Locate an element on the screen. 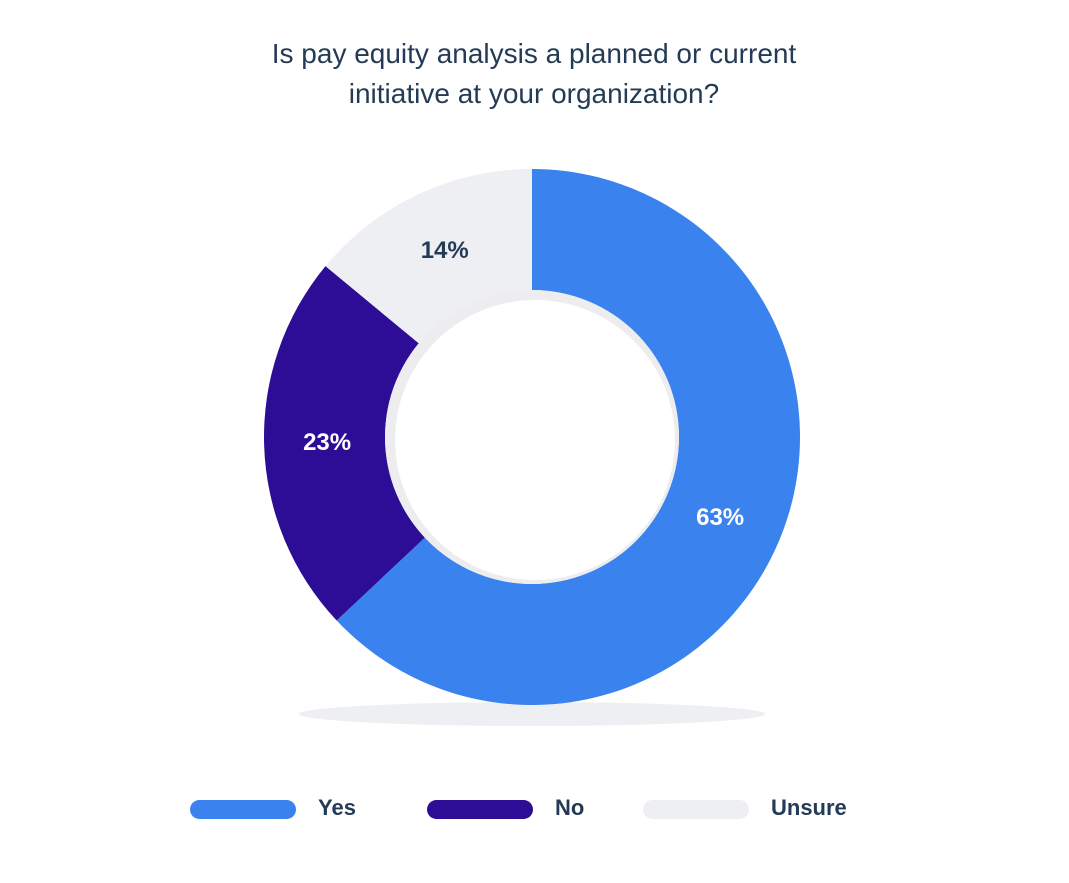 This screenshot has height=883, width=1069. data-label: 23% is located at coordinates (327, 442).